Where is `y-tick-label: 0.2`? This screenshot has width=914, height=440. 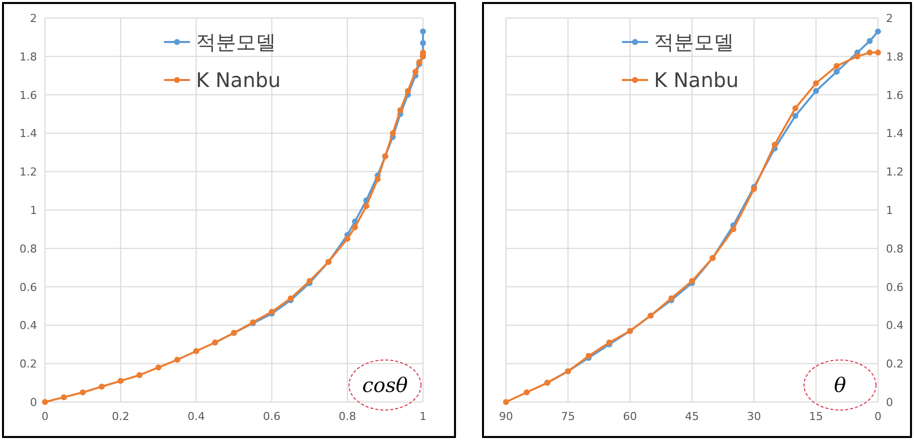
y-tick-label: 0.2 is located at coordinates (28, 364).